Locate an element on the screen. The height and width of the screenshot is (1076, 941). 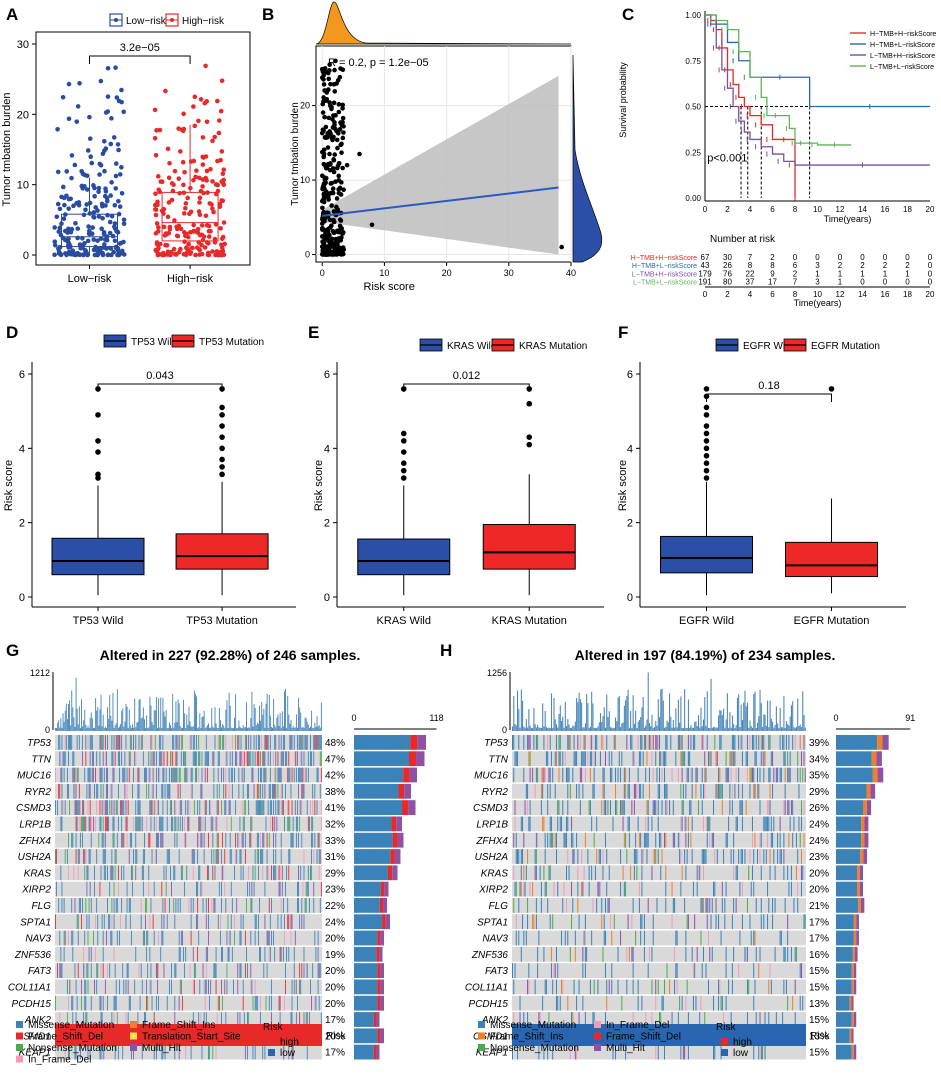
side-bar-multi is located at coordinates (381, 954).